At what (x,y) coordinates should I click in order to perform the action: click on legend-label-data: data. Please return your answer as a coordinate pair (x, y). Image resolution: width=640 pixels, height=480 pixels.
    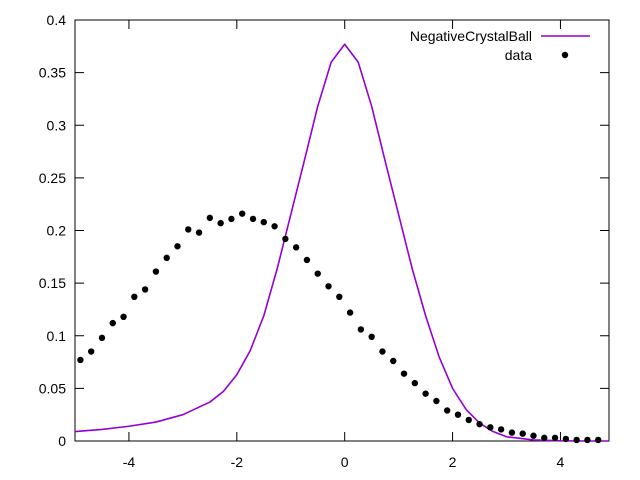
    Looking at the image, I should click on (518, 55).